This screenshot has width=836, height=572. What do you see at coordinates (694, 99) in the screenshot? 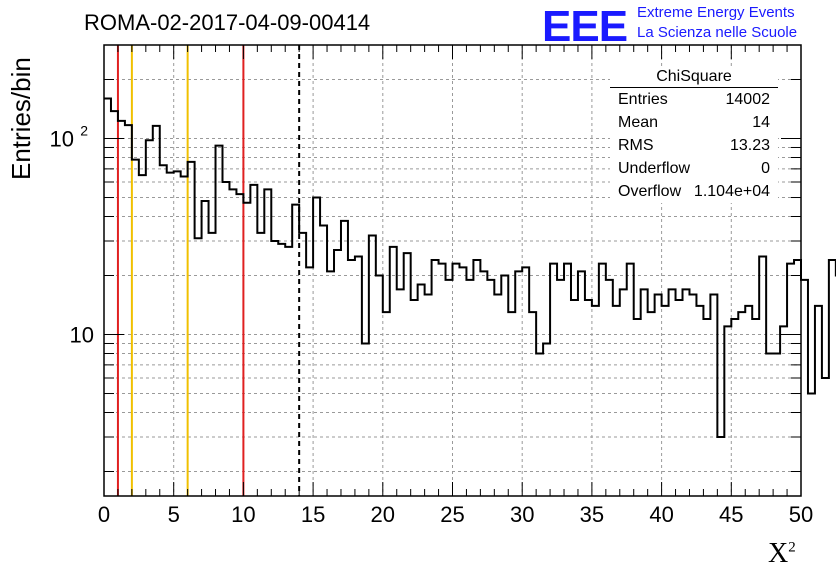
I see `stats-row-entries: Entries 14002` at bounding box center [694, 99].